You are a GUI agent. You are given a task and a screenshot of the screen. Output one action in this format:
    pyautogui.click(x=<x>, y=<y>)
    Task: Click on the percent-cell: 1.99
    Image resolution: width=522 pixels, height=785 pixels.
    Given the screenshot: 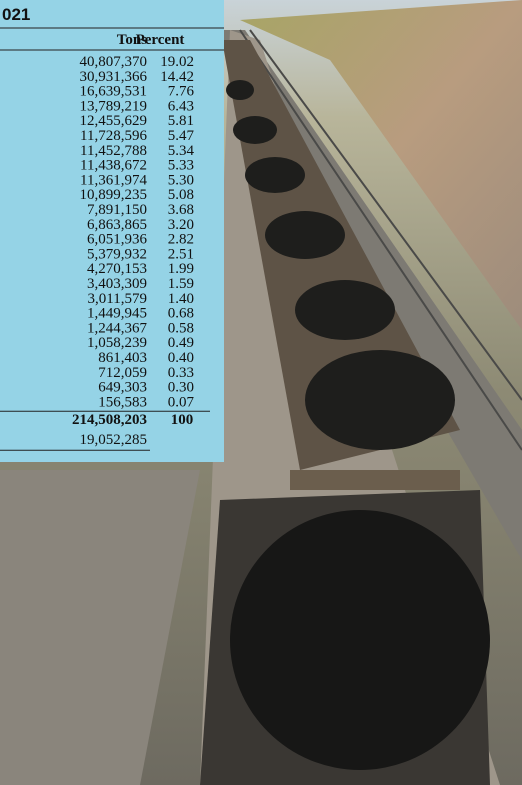 What is the action you would take?
    pyautogui.click(x=181, y=269)
    